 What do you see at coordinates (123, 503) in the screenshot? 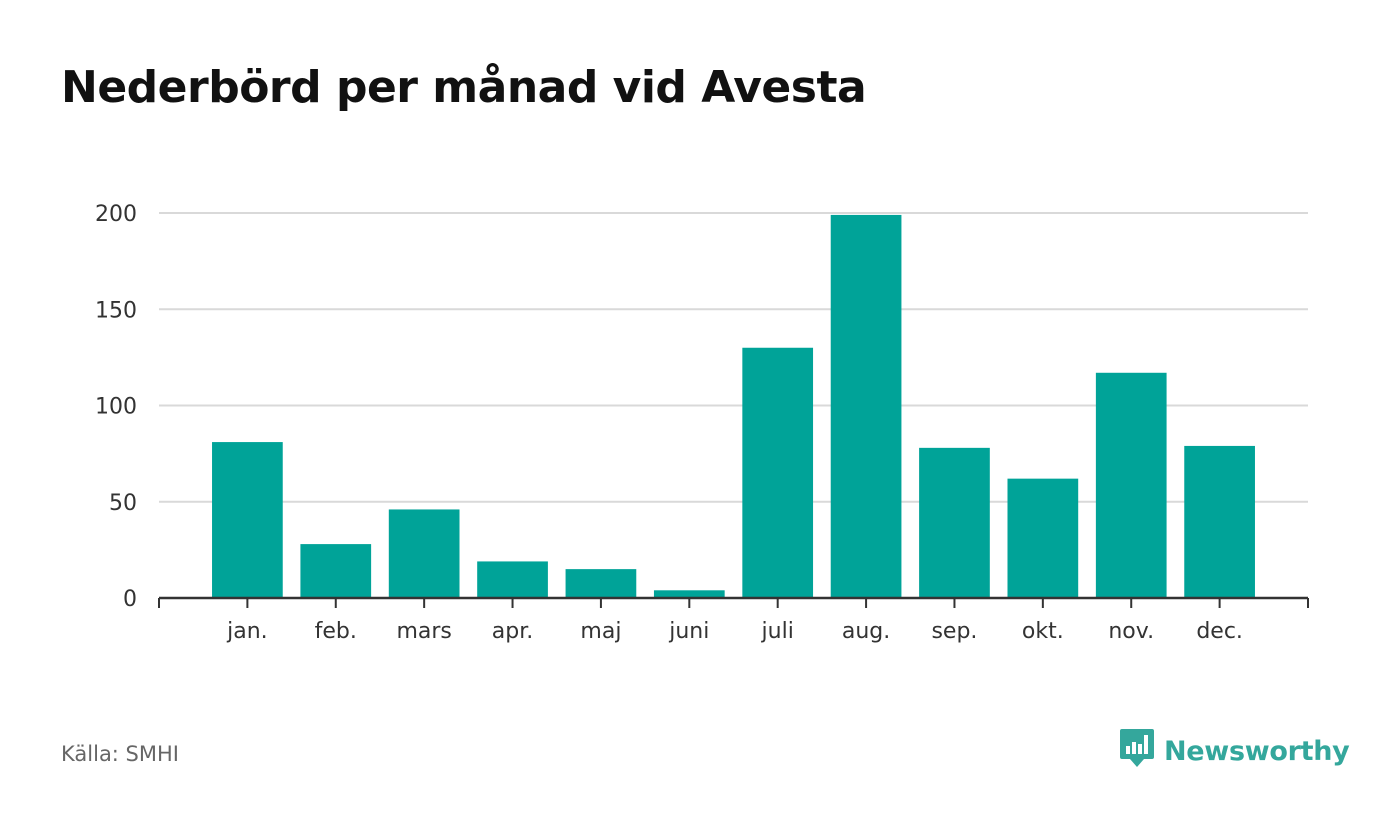
I see `y-tick-label: 50` at bounding box center [123, 503].